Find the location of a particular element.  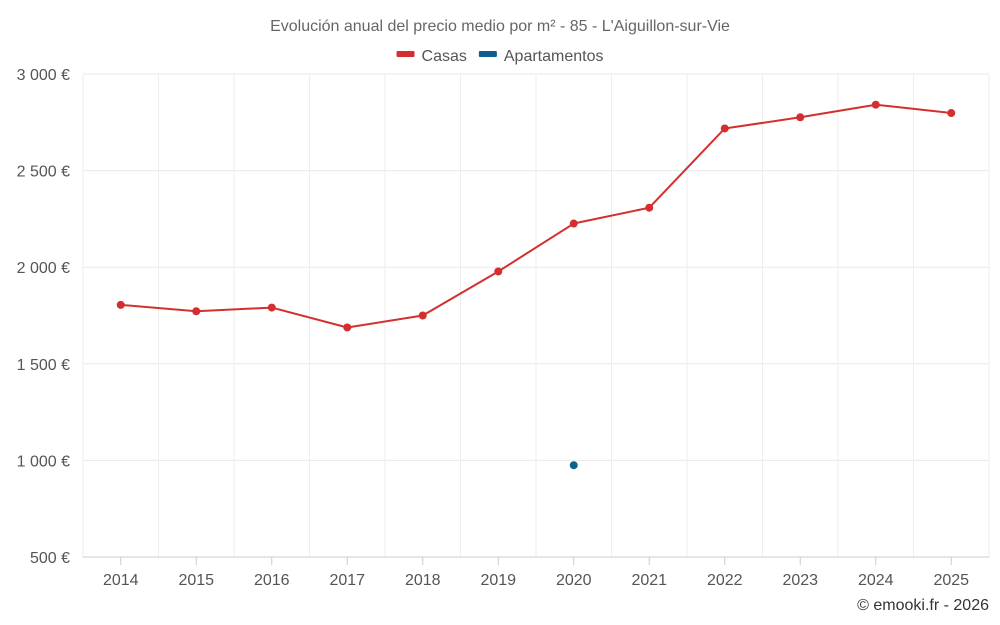

legend: Casas Apartamentos is located at coordinates (500, 56).